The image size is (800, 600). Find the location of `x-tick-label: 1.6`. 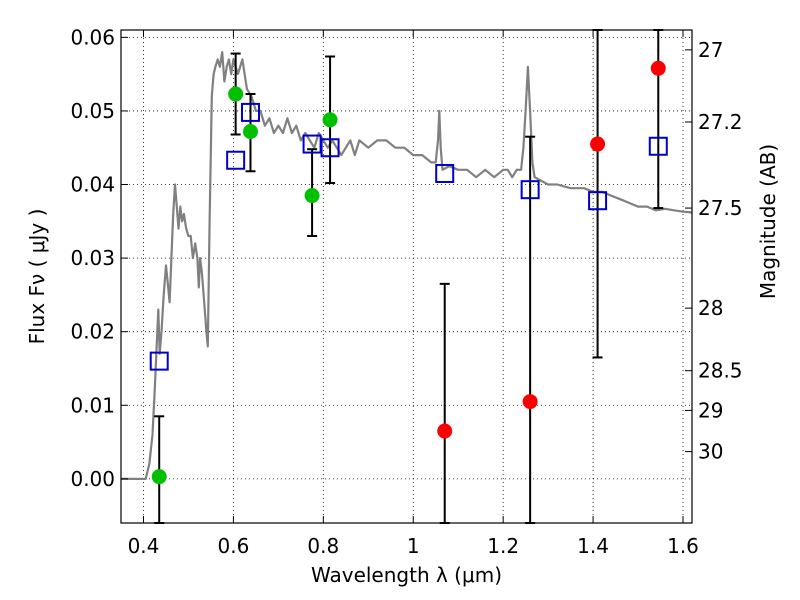

x-tick-label: 1.6 is located at coordinates (683, 546).